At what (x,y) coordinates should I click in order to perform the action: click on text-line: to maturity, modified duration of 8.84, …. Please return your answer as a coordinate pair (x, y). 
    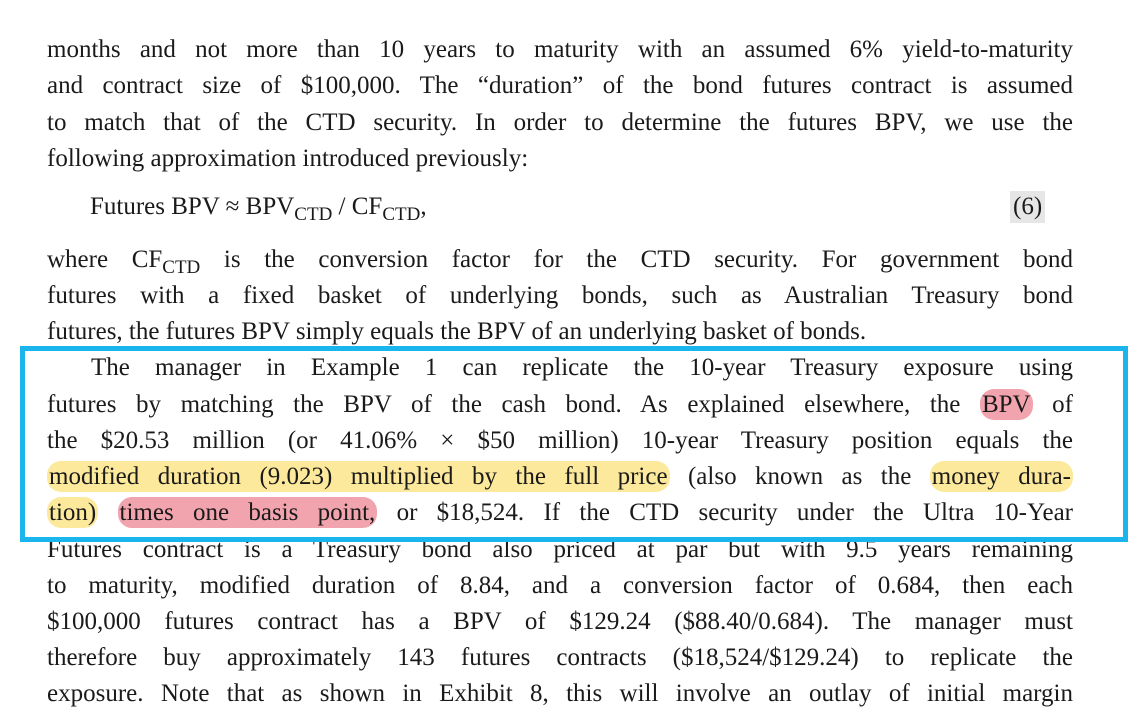
    Looking at the image, I should click on (560, 585).